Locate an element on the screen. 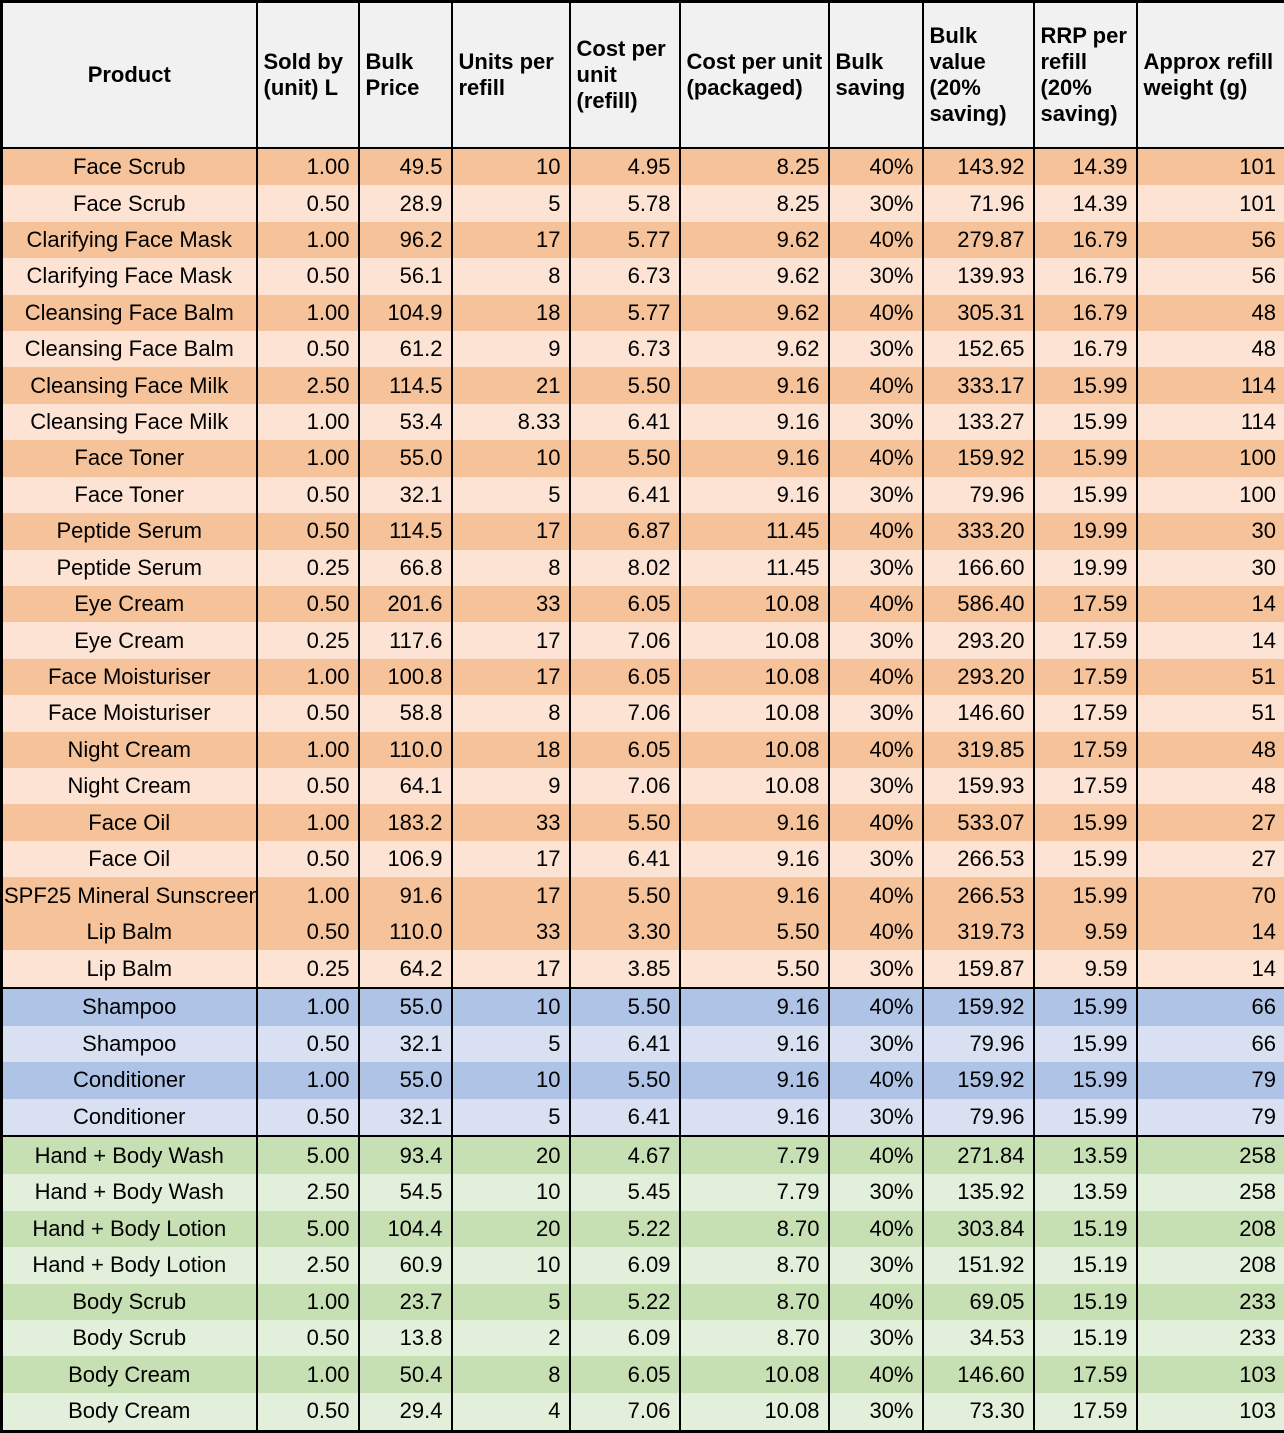 The image size is (1284, 1433). value-cell: 9 is located at coordinates (510, 786).